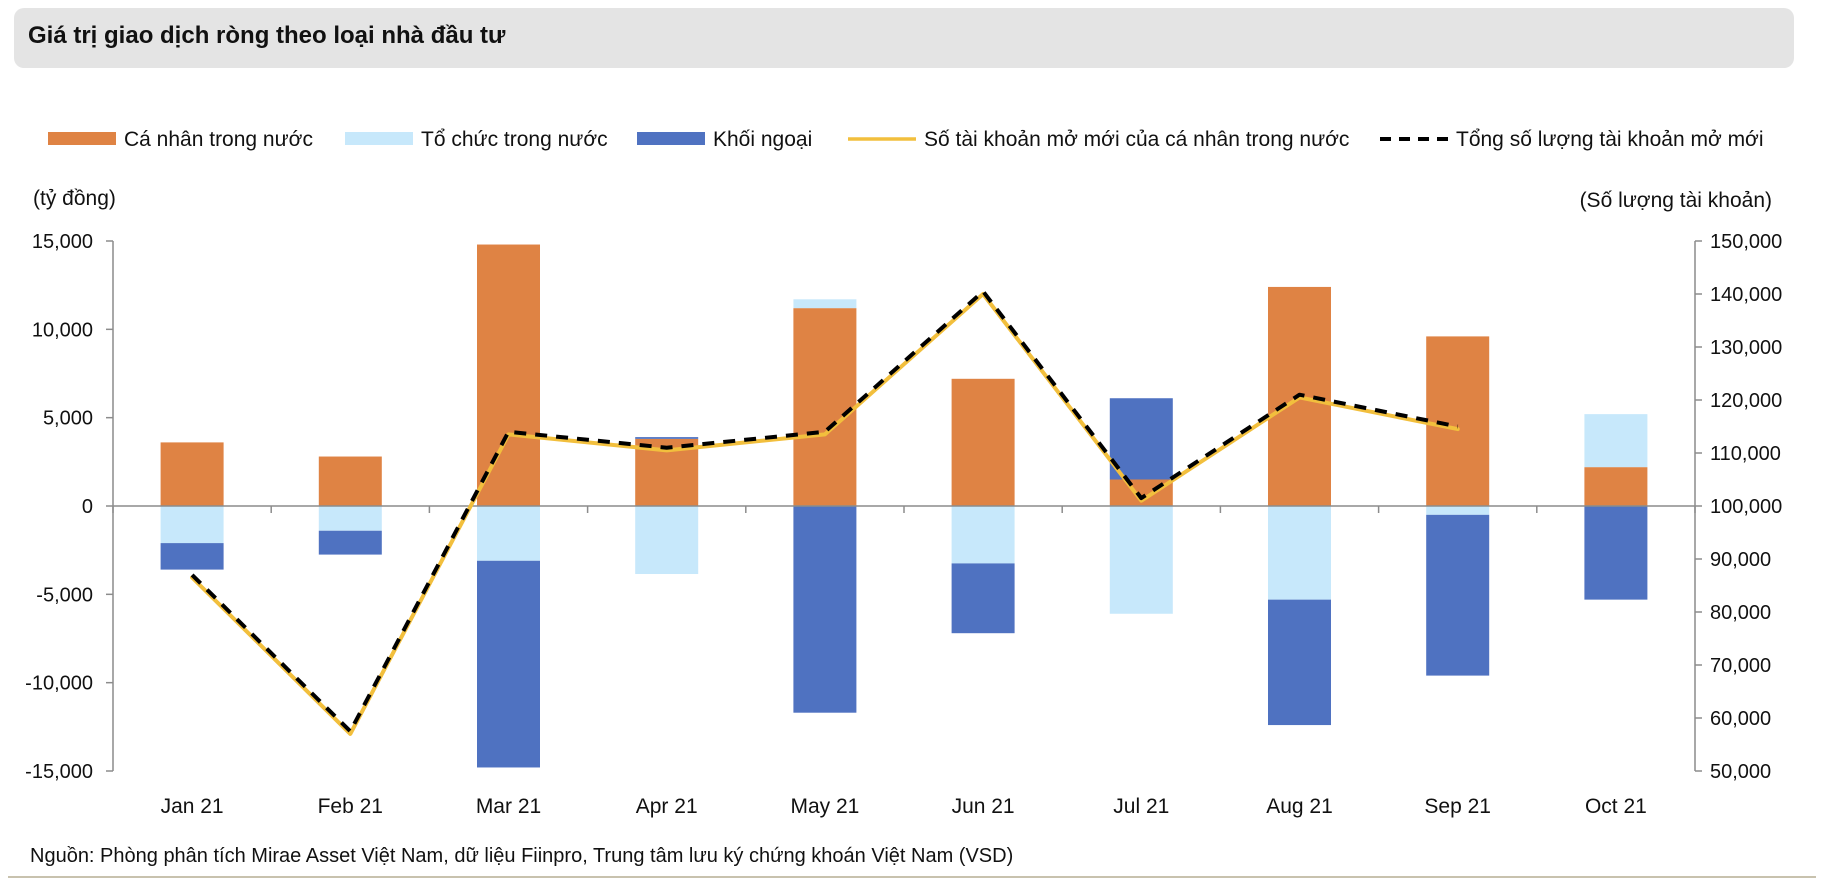 Image resolution: width=1826 pixels, height=882 pixels. Describe the element at coordinates (1746, 348) in the screenshot. I see `y-tick-right-label: 130,000` at that location.